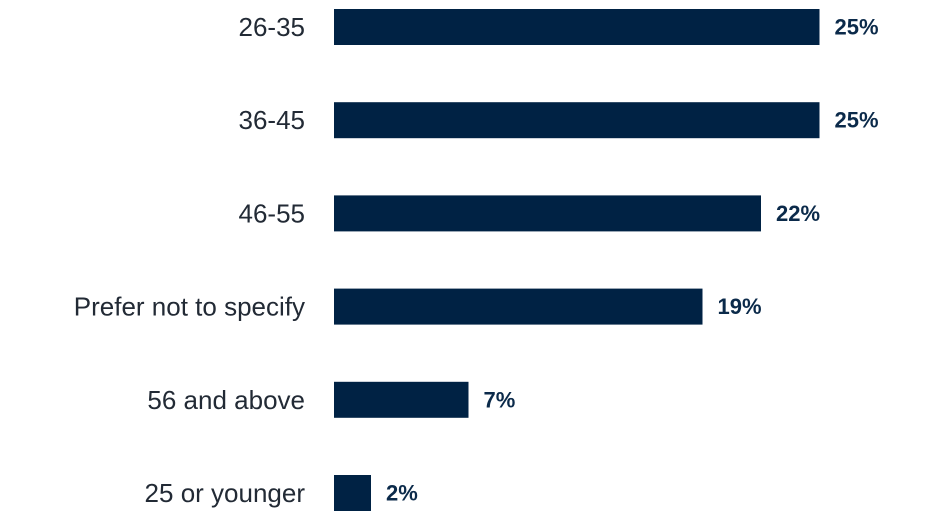 The image size is (928, 513). I want to click on value-label-0: 25%, so click(857, 27).